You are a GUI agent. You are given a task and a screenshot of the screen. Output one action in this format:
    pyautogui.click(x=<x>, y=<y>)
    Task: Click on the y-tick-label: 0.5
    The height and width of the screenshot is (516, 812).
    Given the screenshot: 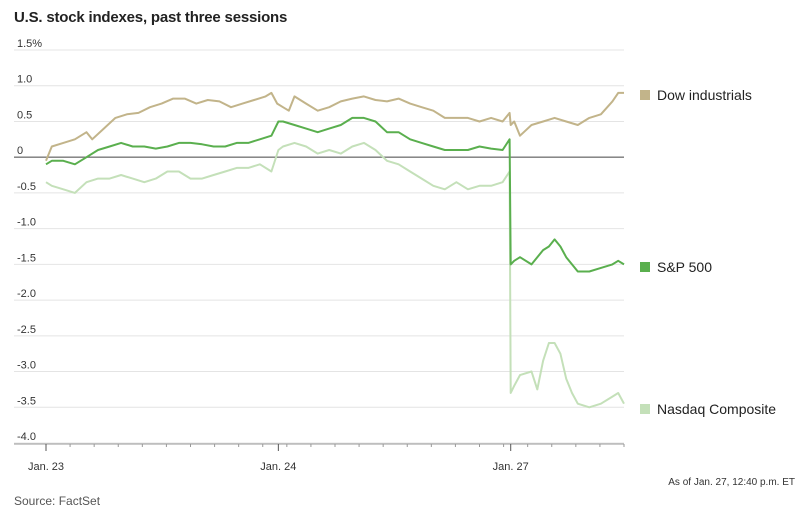 What is the action you would take?
    pyautogui.click(x=24, y=115)
    